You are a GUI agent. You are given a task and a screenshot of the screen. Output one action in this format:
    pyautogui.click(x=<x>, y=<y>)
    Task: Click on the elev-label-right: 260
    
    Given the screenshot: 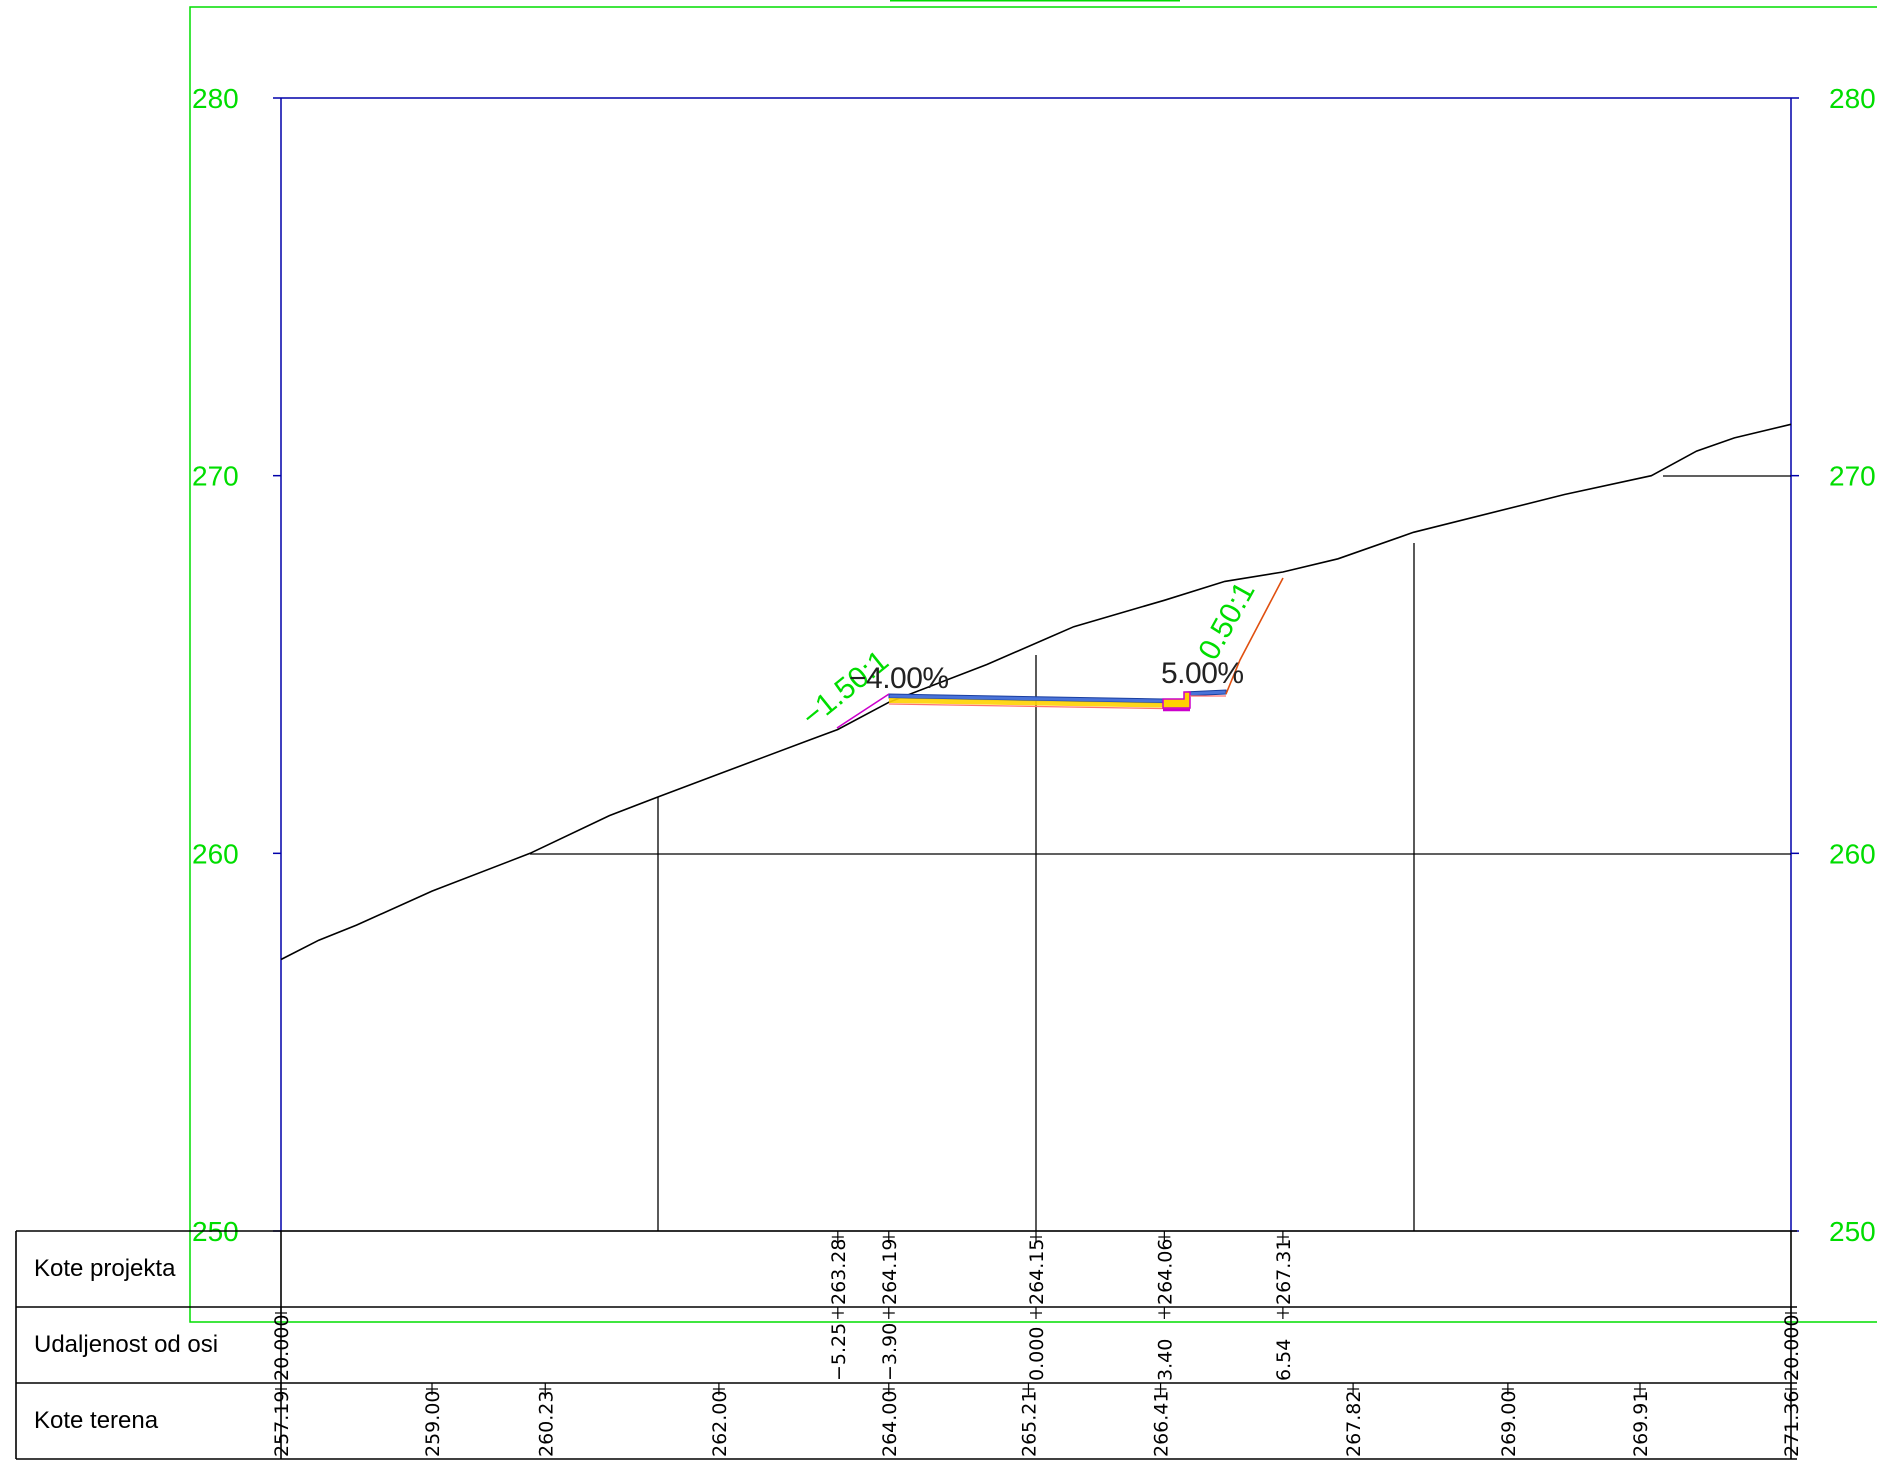 What is the action you would take?
    pyautogui.click(x=1852, y=853)
    